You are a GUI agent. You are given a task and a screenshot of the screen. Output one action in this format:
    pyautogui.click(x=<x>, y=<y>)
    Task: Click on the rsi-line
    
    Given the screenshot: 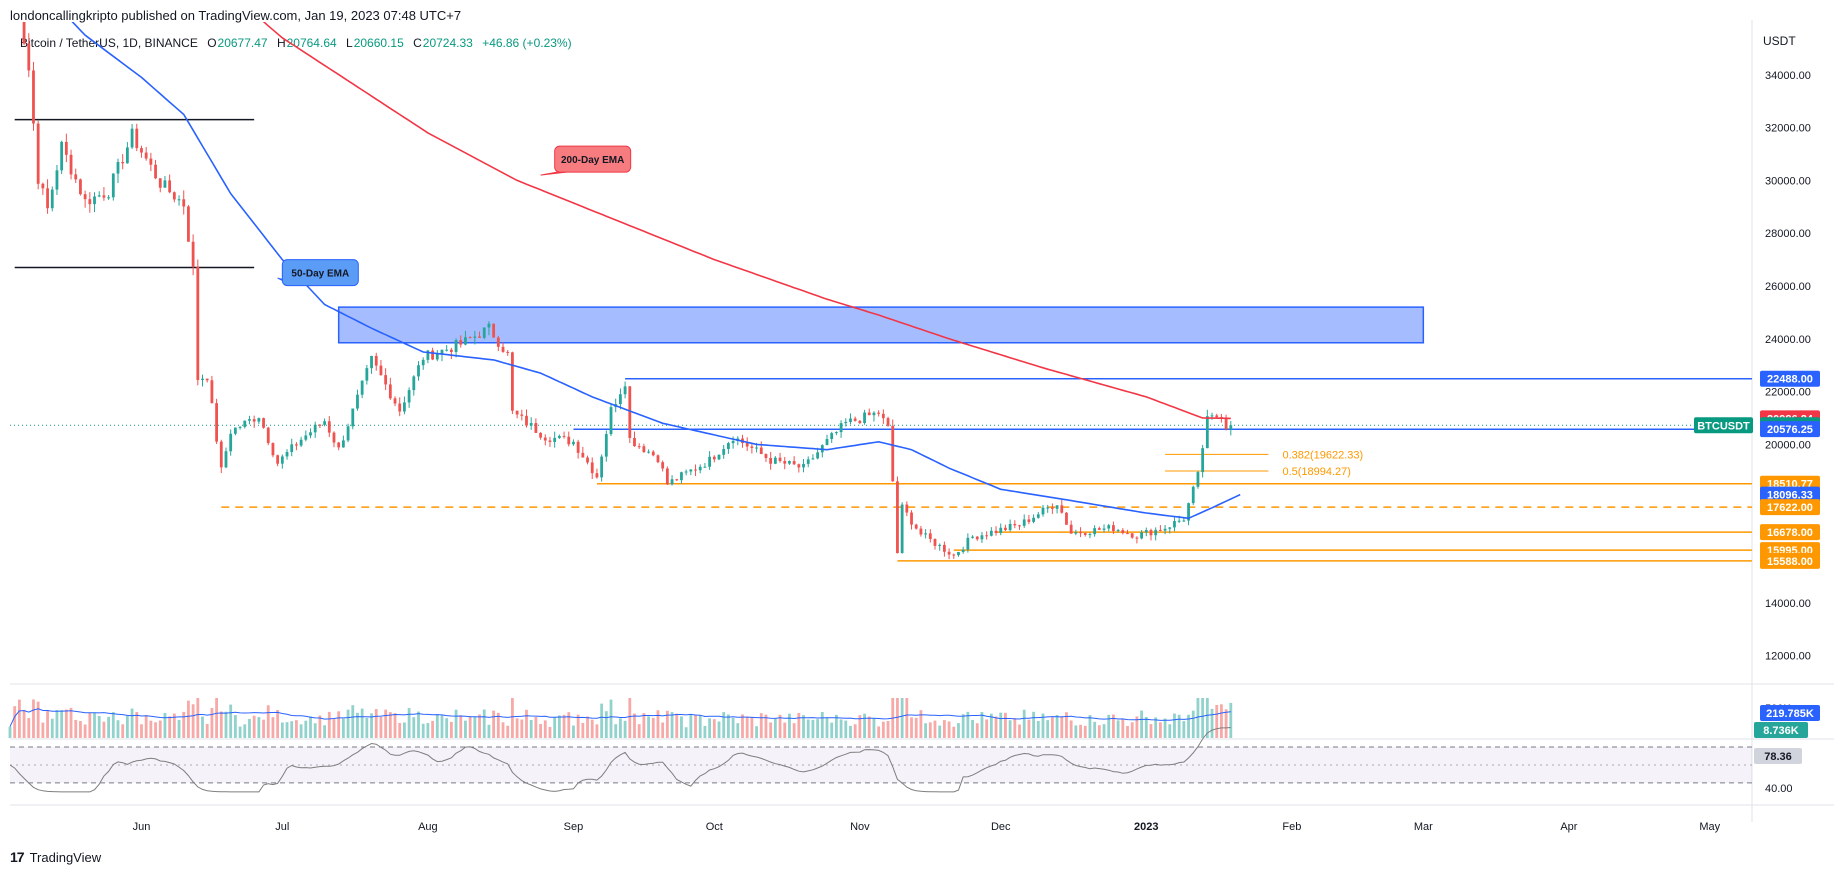 What is the action you would take?
    pyautogui.click(x=620, y=760)
    